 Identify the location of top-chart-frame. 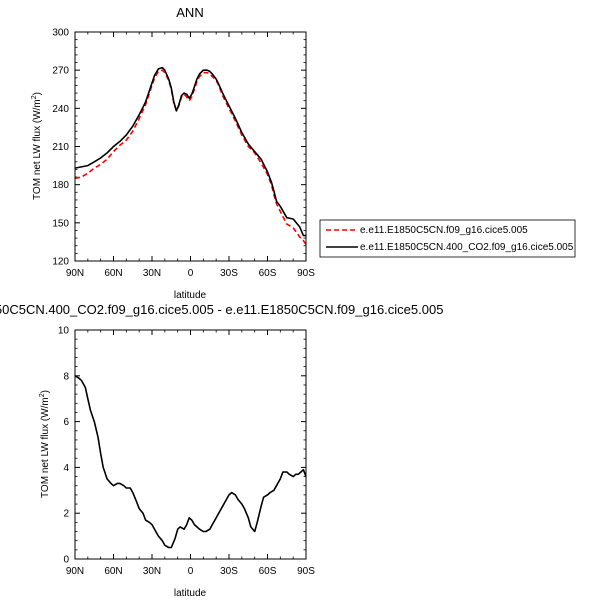
(190, 146).